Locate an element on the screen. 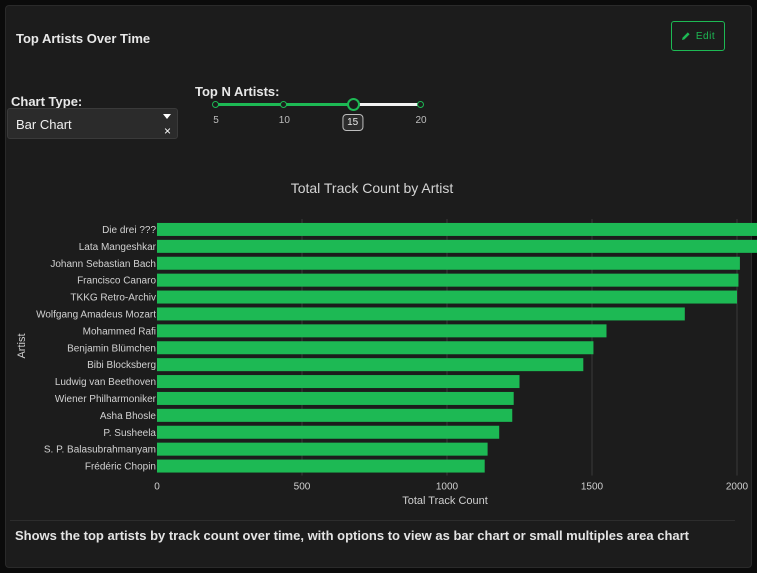 The width and height of the screenshot is (757, 573). edit-button: Edit is located at coordinates (698, 36).